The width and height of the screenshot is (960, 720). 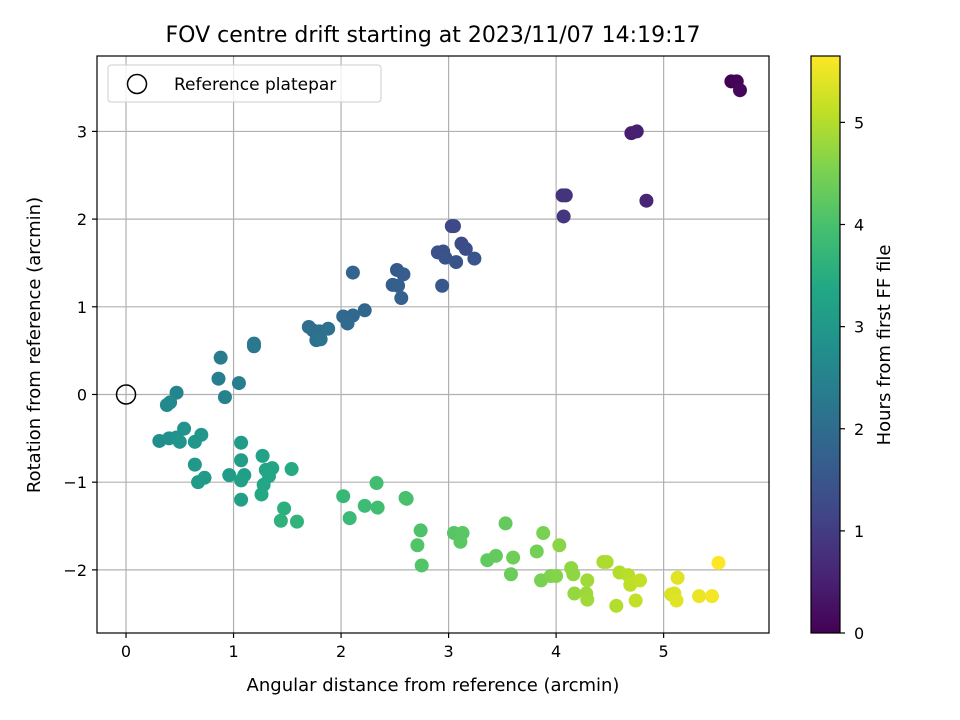 What do you see at coordinates (556, 651) in the screenshot?
I see `x-tick-label: 4` at bounding box center [556, 651].